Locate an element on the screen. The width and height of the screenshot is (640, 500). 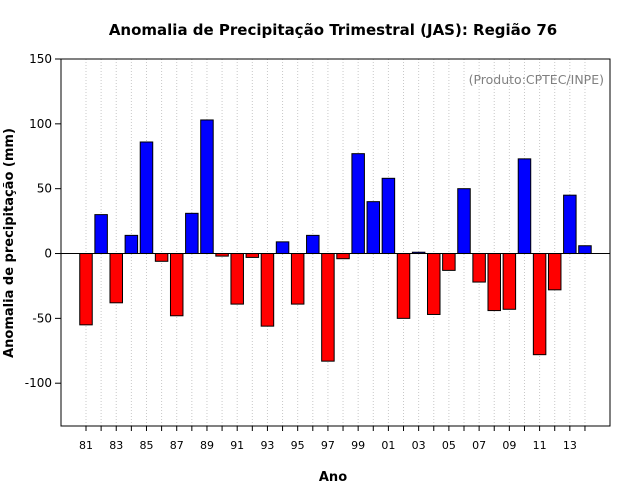
x-tick-label-83: 83 is located at coordinates (116, 445).